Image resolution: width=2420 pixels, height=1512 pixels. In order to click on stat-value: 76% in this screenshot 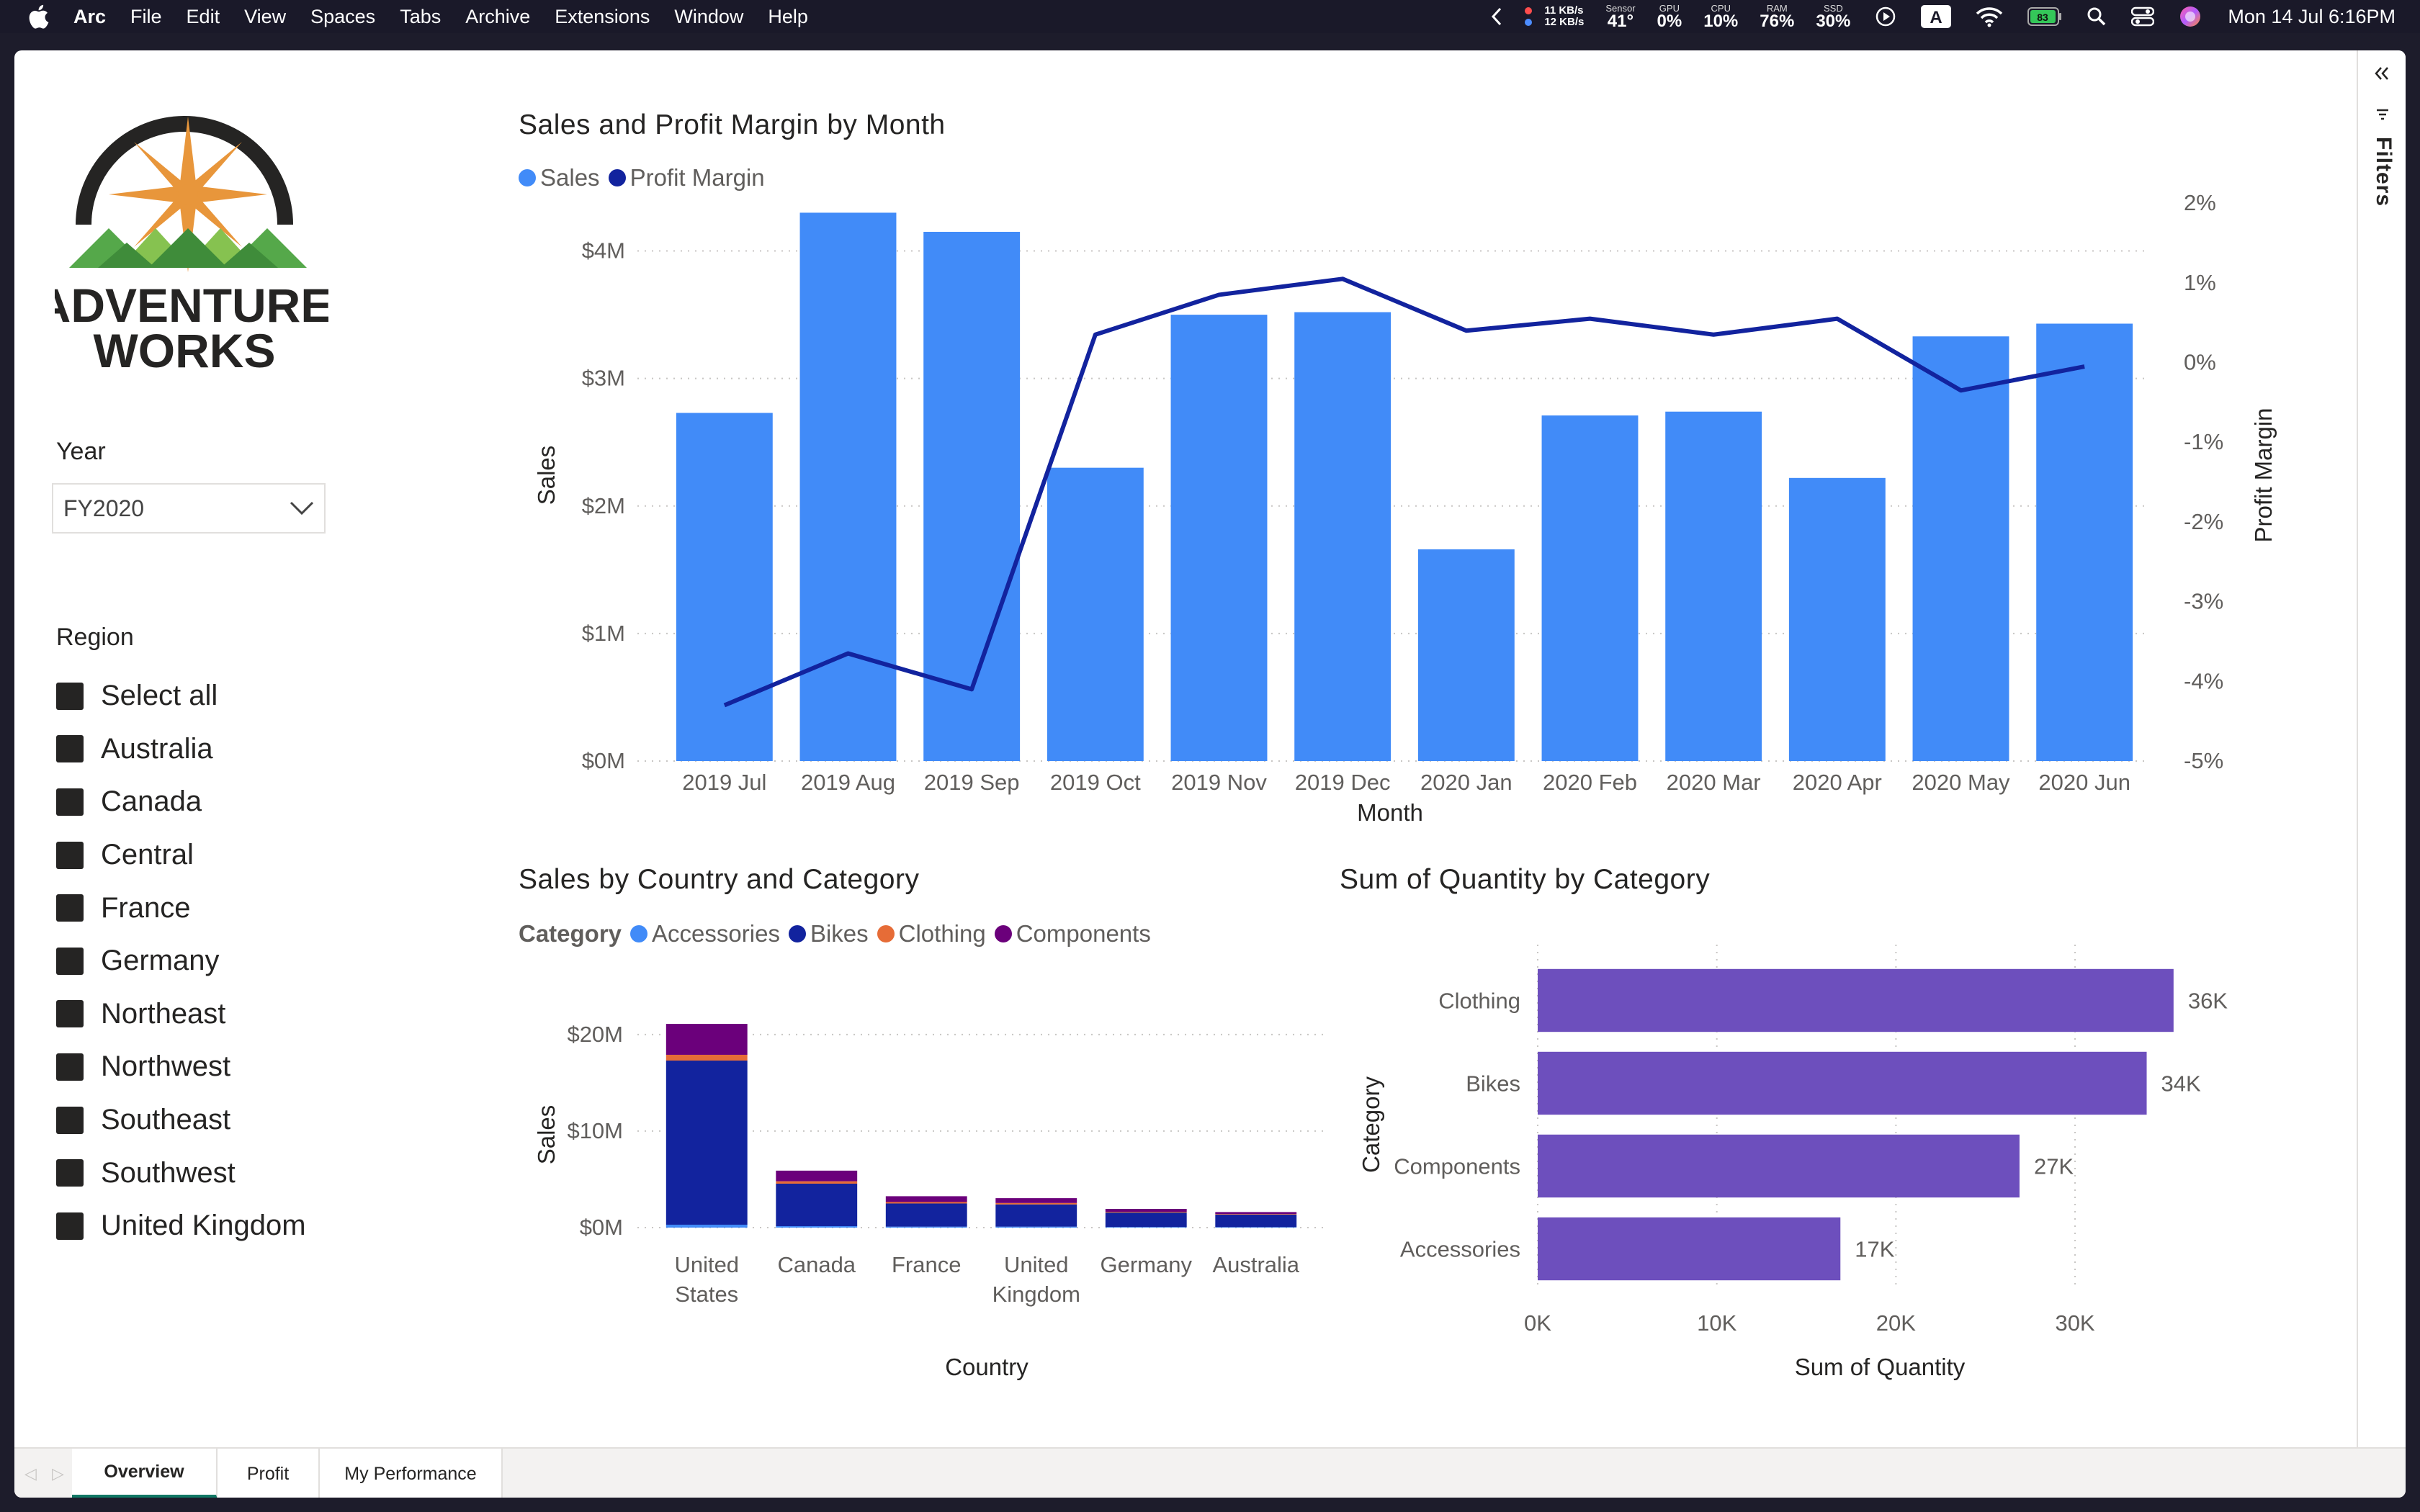, I will do `click(1777, 21)`.